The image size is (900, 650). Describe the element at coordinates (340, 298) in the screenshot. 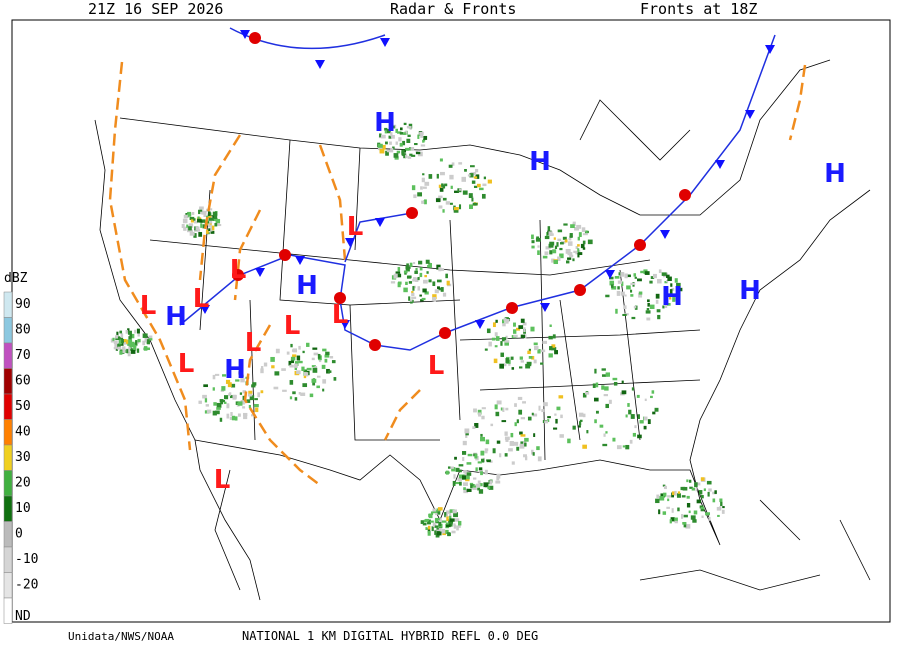

I see `warm-front-bump` at that location.